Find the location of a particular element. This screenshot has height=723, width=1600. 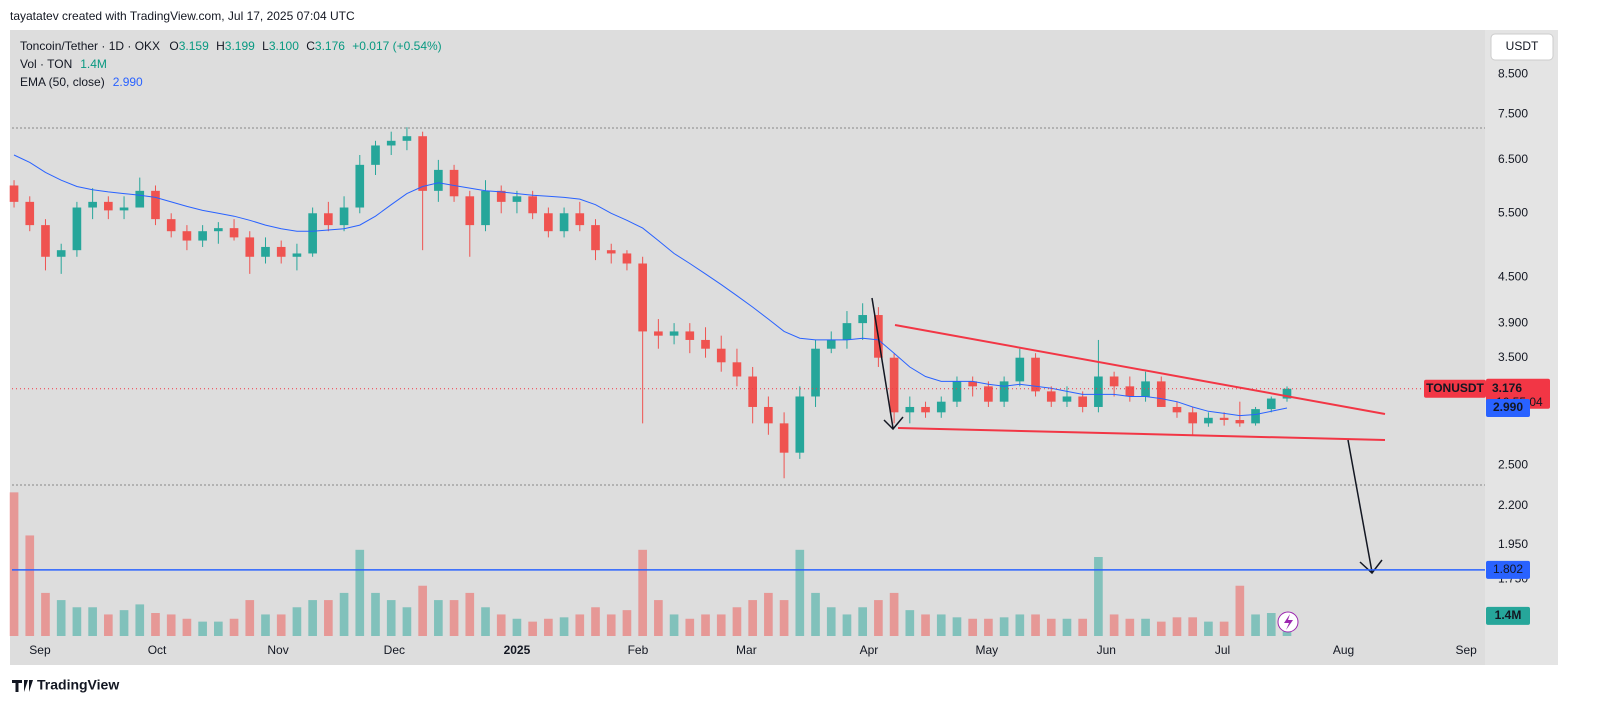

l-label: L is located at coordinates (265, 46).